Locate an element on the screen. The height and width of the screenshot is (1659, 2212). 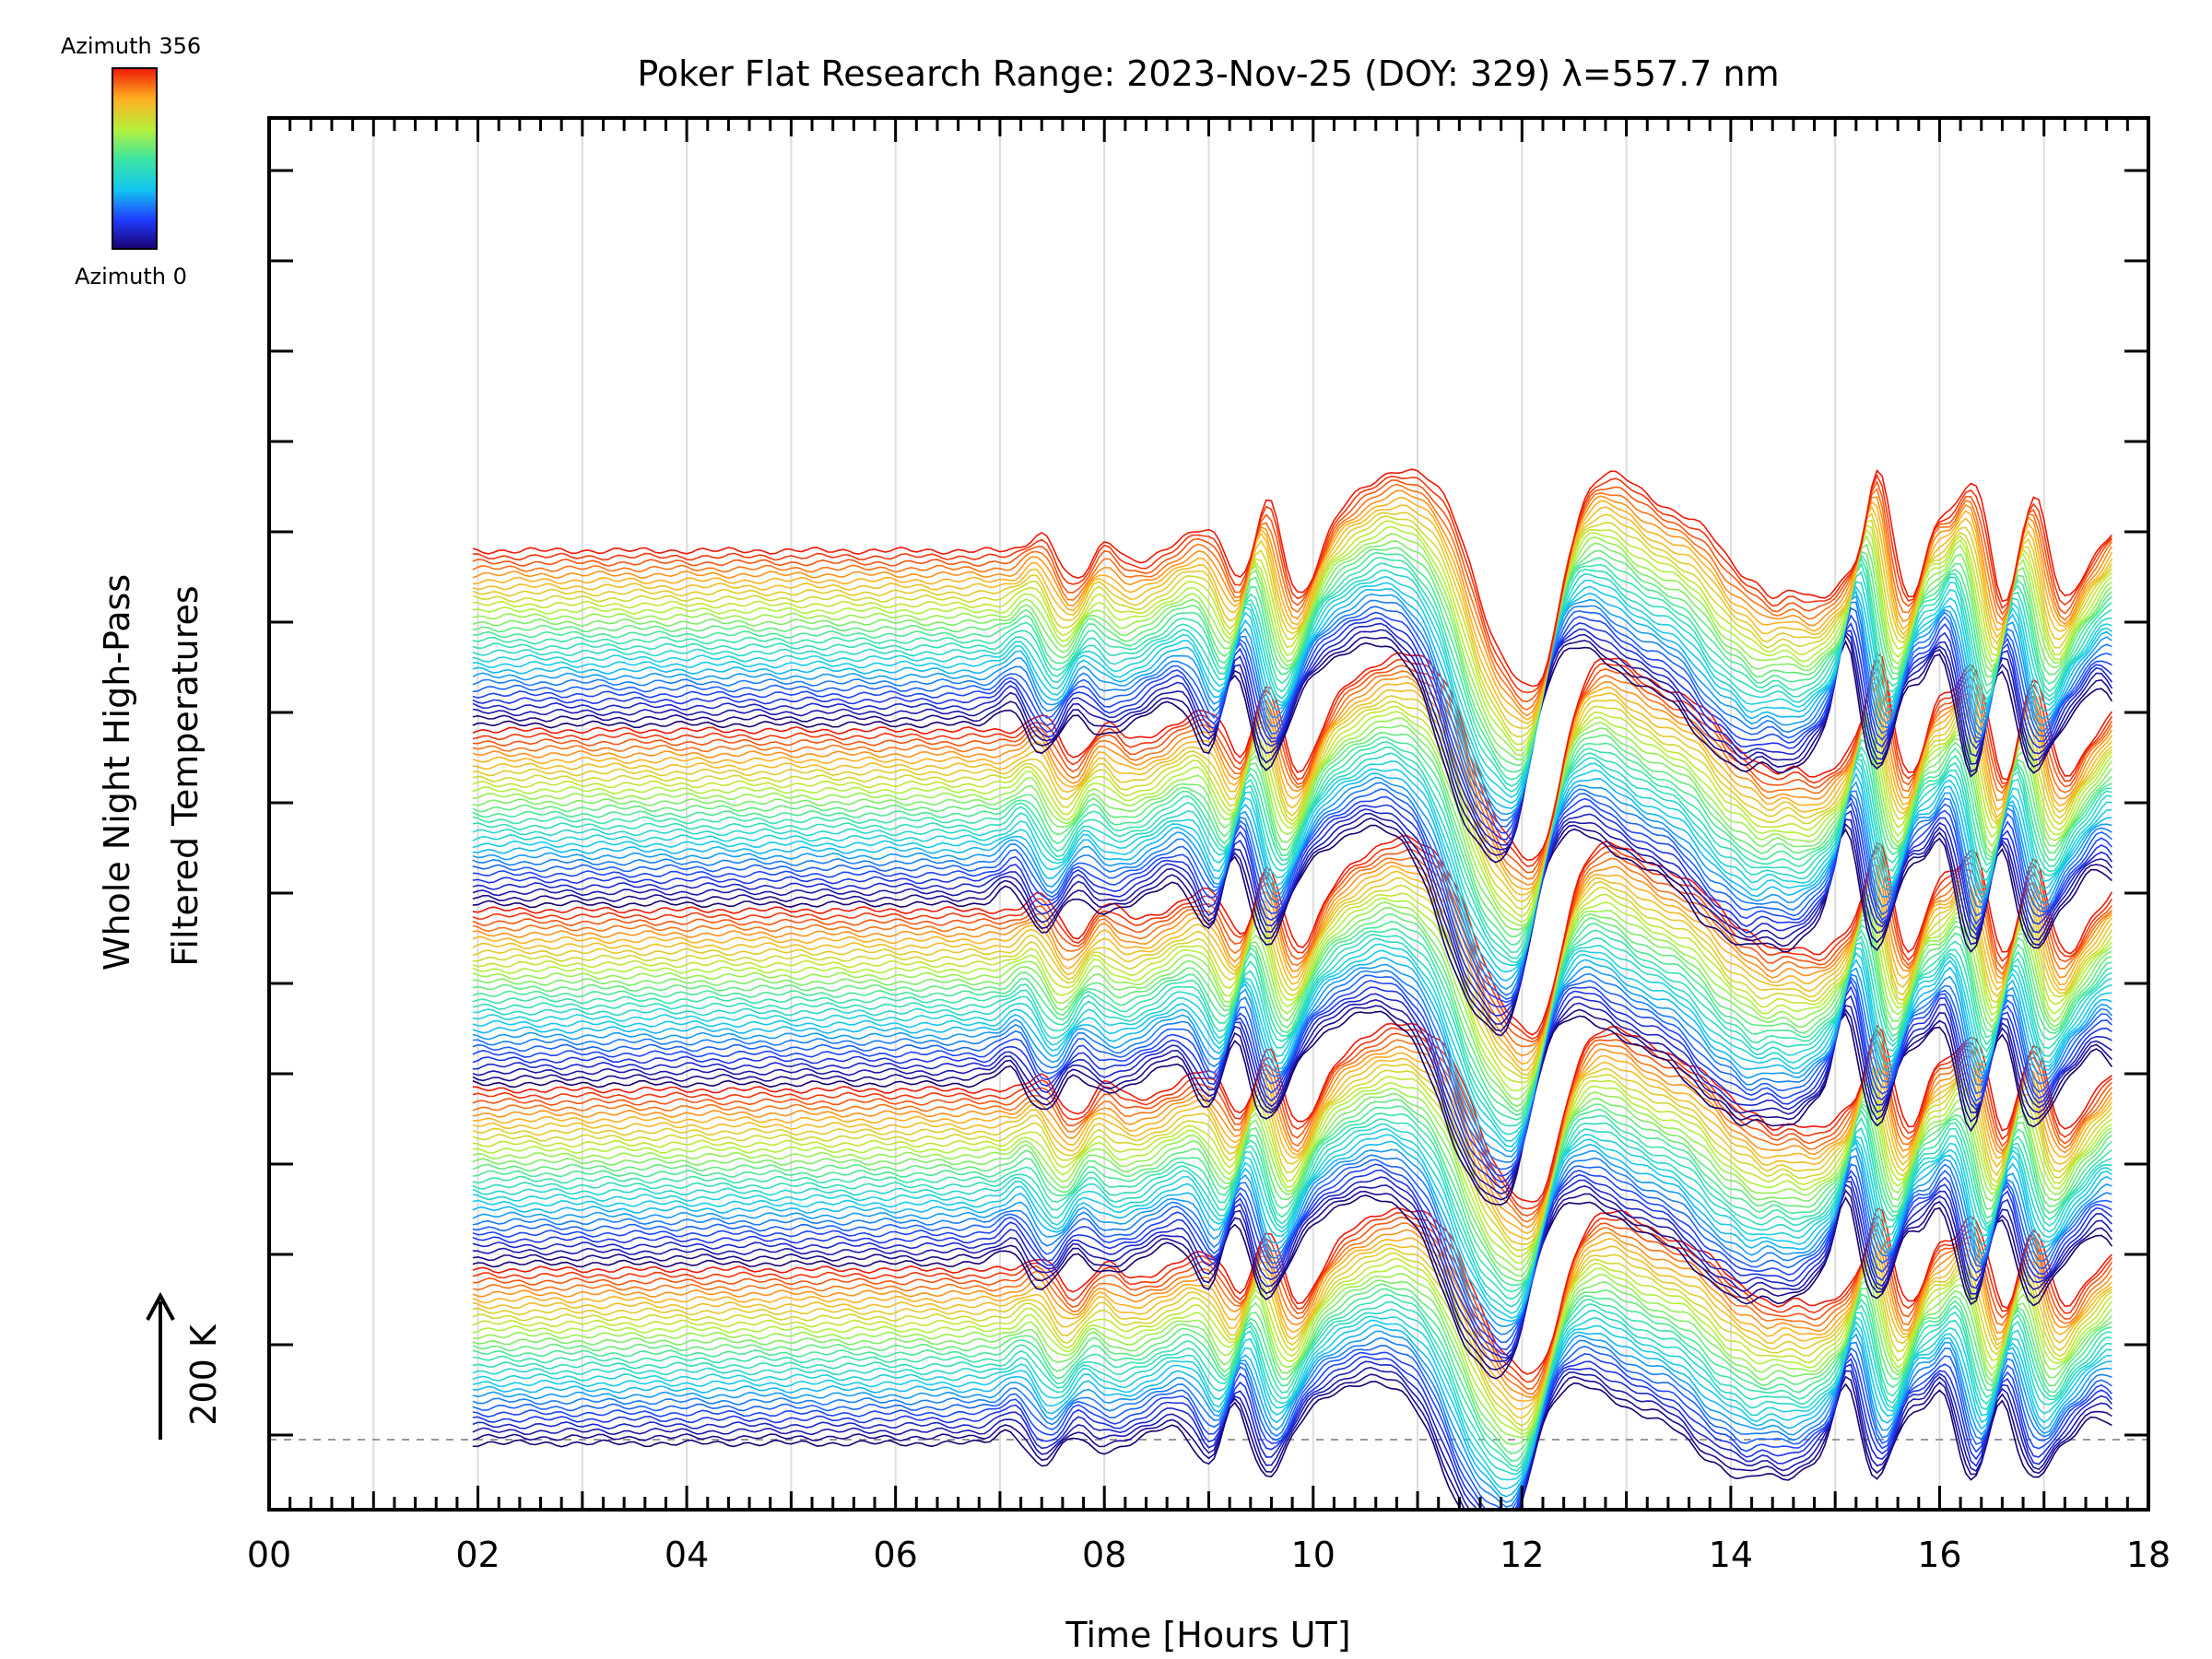
colorbar-bottom-label: Azimuth 0 is located at coordinates (131, 276).